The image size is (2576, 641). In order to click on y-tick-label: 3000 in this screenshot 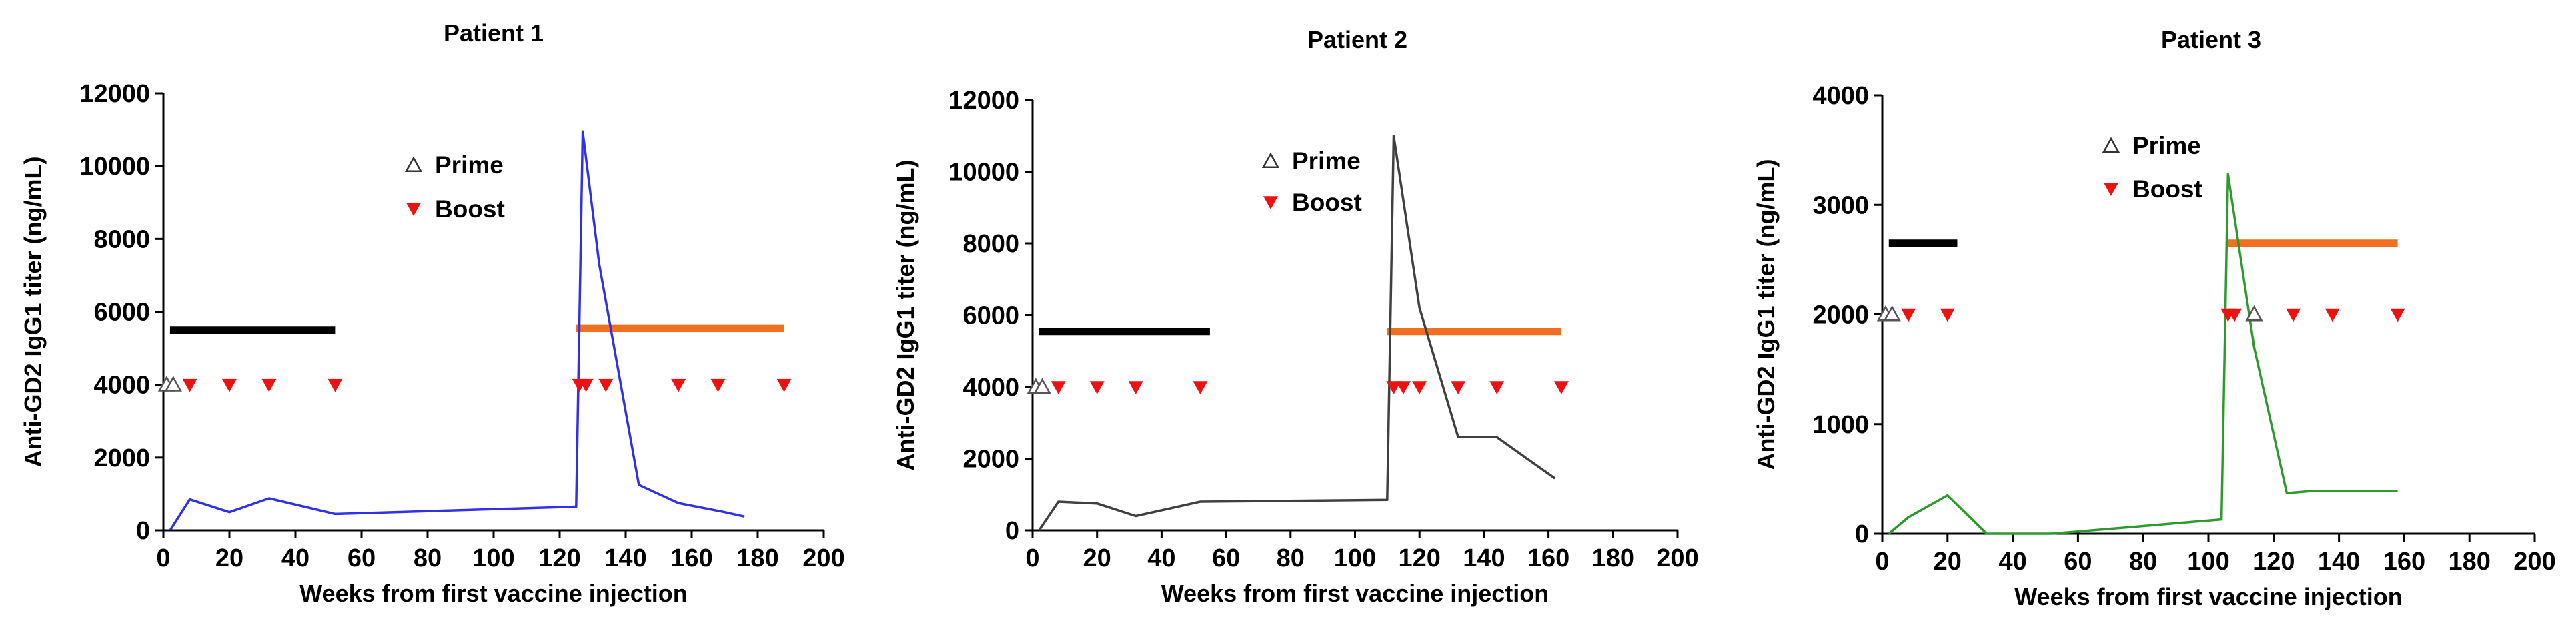, I will do `click(1840, 205)`.